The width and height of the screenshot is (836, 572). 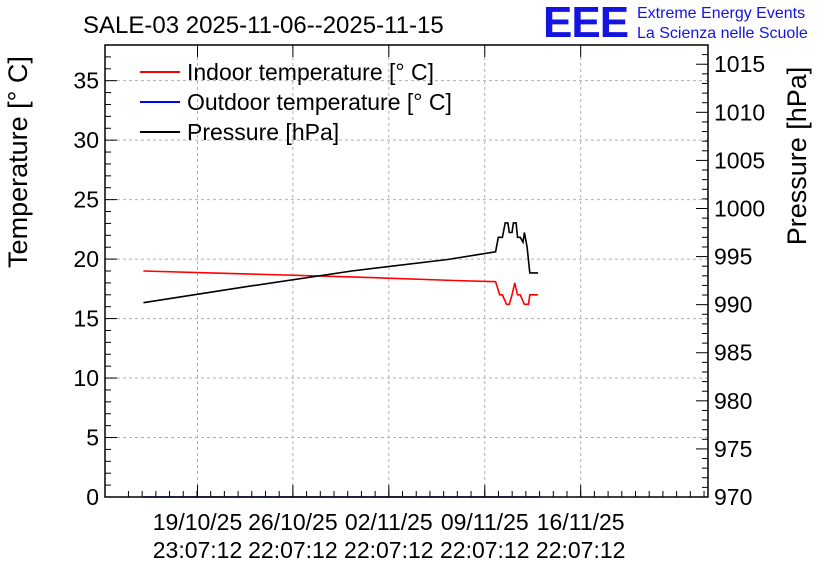 What do you see at coordinates (733, 401) in the screenshot?
I see `y-right-tick-label: 980` at bounding box center [733, 401].